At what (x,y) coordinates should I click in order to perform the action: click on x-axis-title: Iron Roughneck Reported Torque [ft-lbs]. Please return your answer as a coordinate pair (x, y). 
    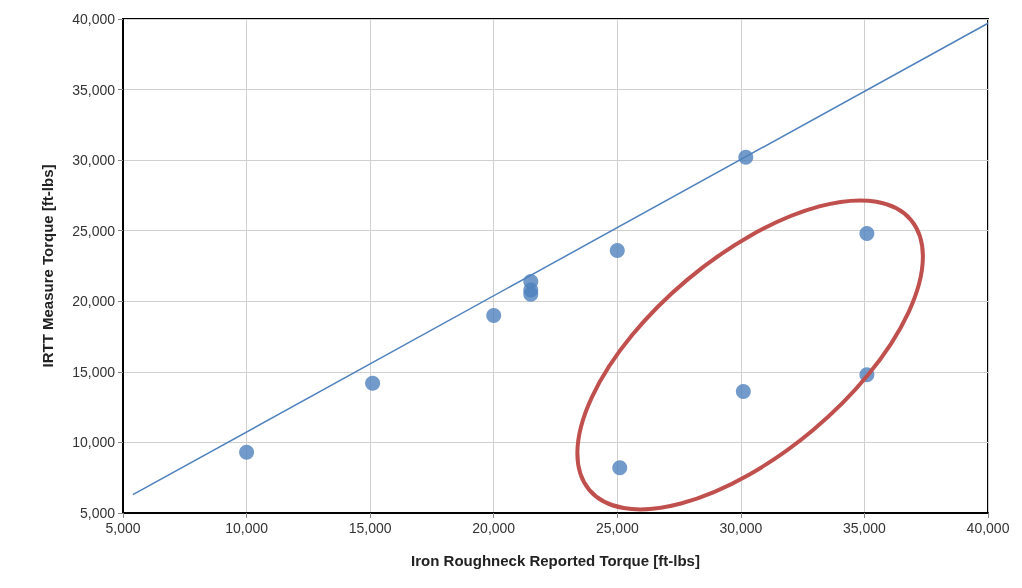
    Looking at the image, I should click on (555, 560).